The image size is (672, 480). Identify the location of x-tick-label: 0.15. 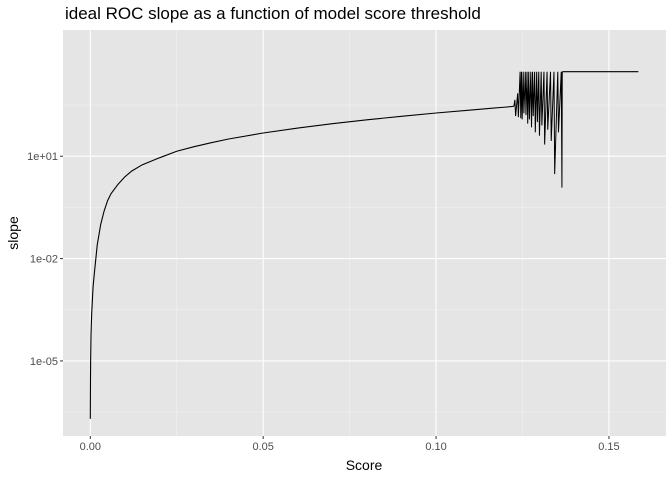
(608, 447).